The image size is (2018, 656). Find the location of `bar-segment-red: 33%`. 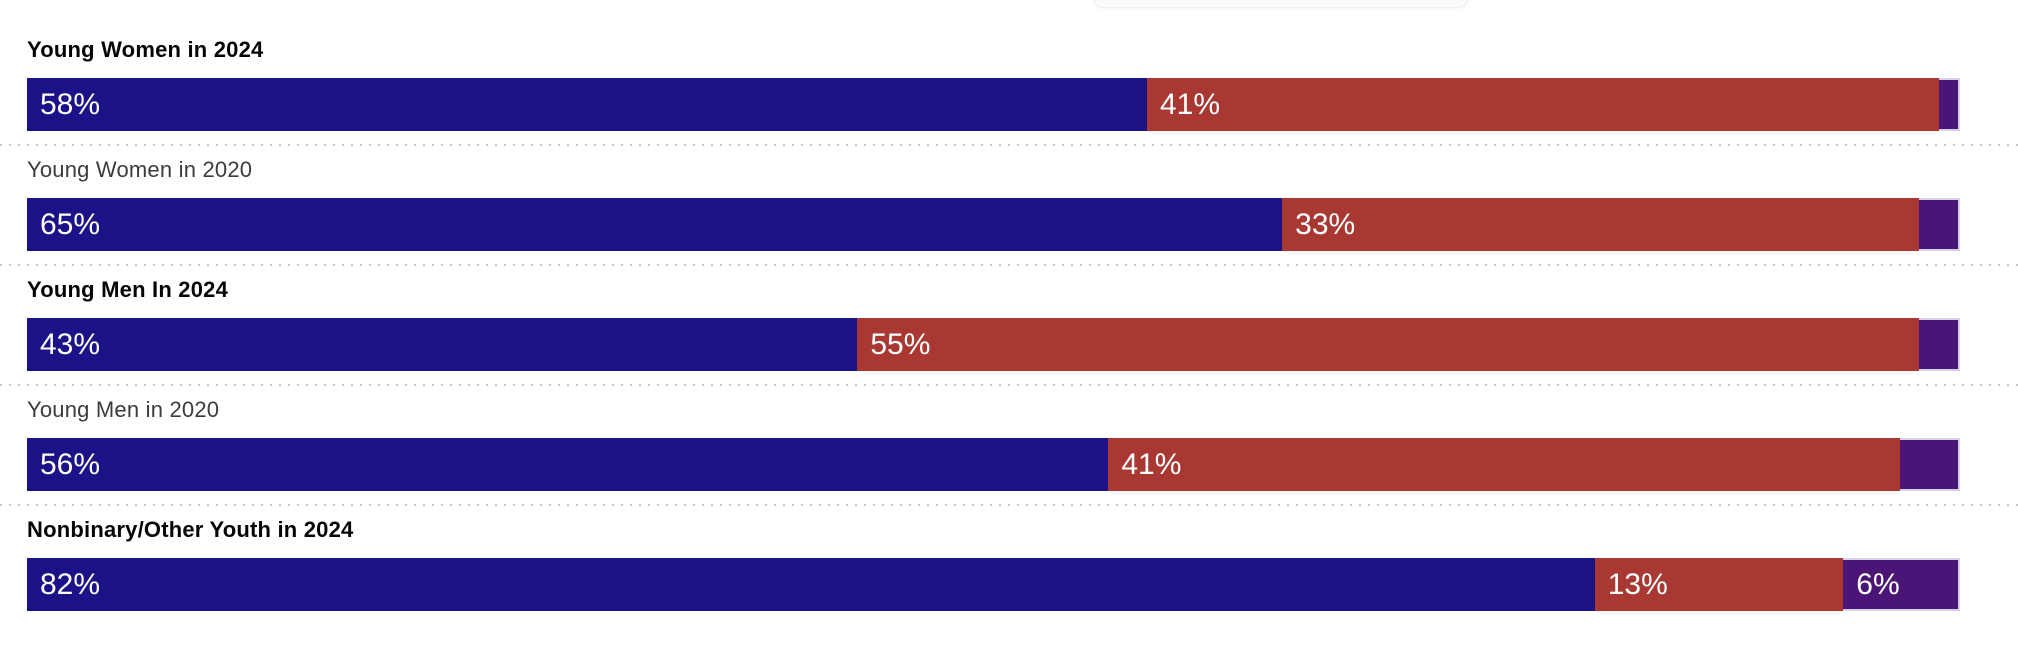

bar-segment-red: 33% is located at coordinates (1601, 224).